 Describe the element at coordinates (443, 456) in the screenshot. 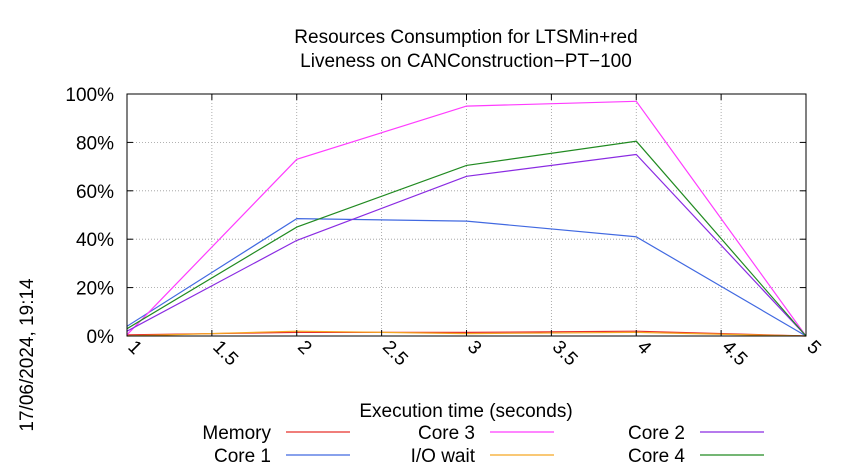

I see `legend-label: I/O wait` at that location.